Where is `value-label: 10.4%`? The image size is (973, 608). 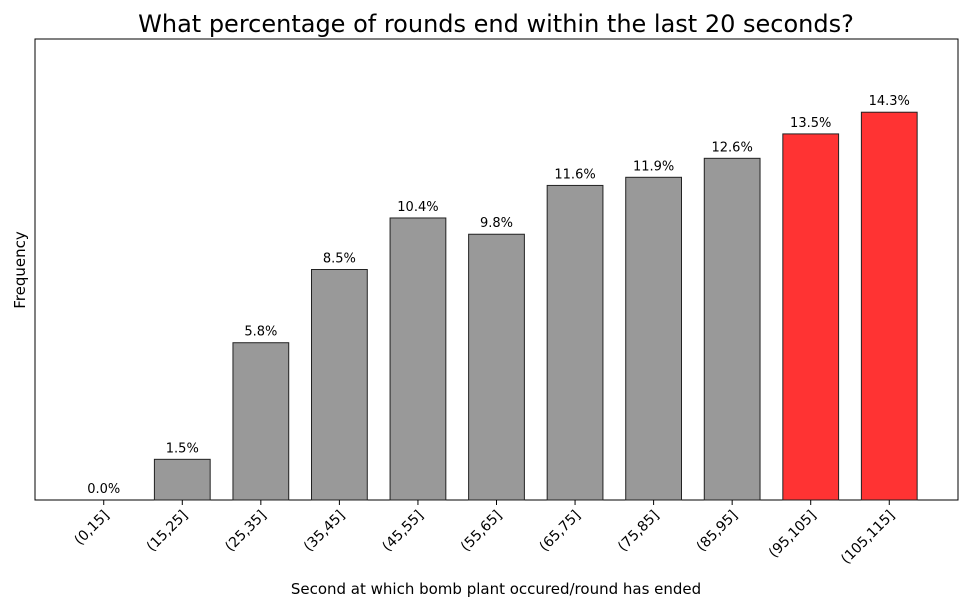
value-label: 10.4% is located at coordinates (417, 207).